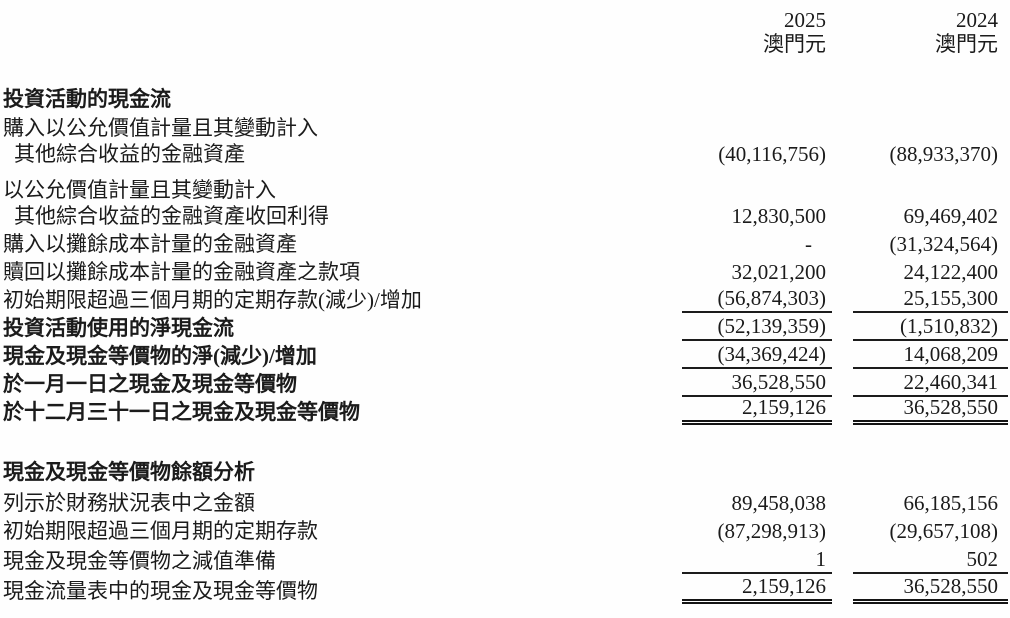  Describe the element at coordinates (505, 271) in the screenshot. I see `table-row: 贖回以攤餘成本計量的金融資產之款項 32,021,200 24,122,400` at that location.